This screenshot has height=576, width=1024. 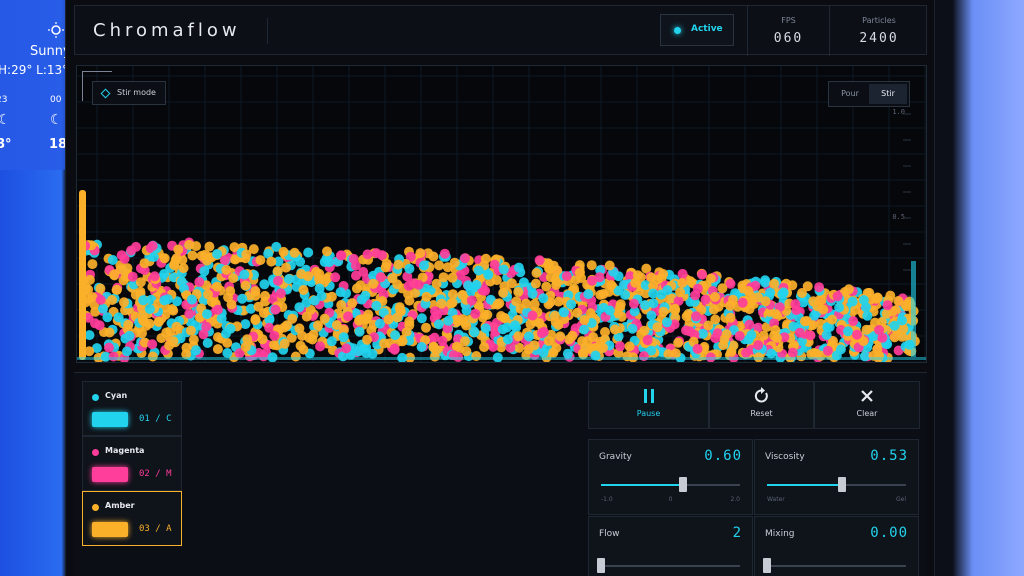 What do you see at coordinates (120, 505) in the screenshot?
I see `swatch-name: Amber` at bounding box center [120, 505].